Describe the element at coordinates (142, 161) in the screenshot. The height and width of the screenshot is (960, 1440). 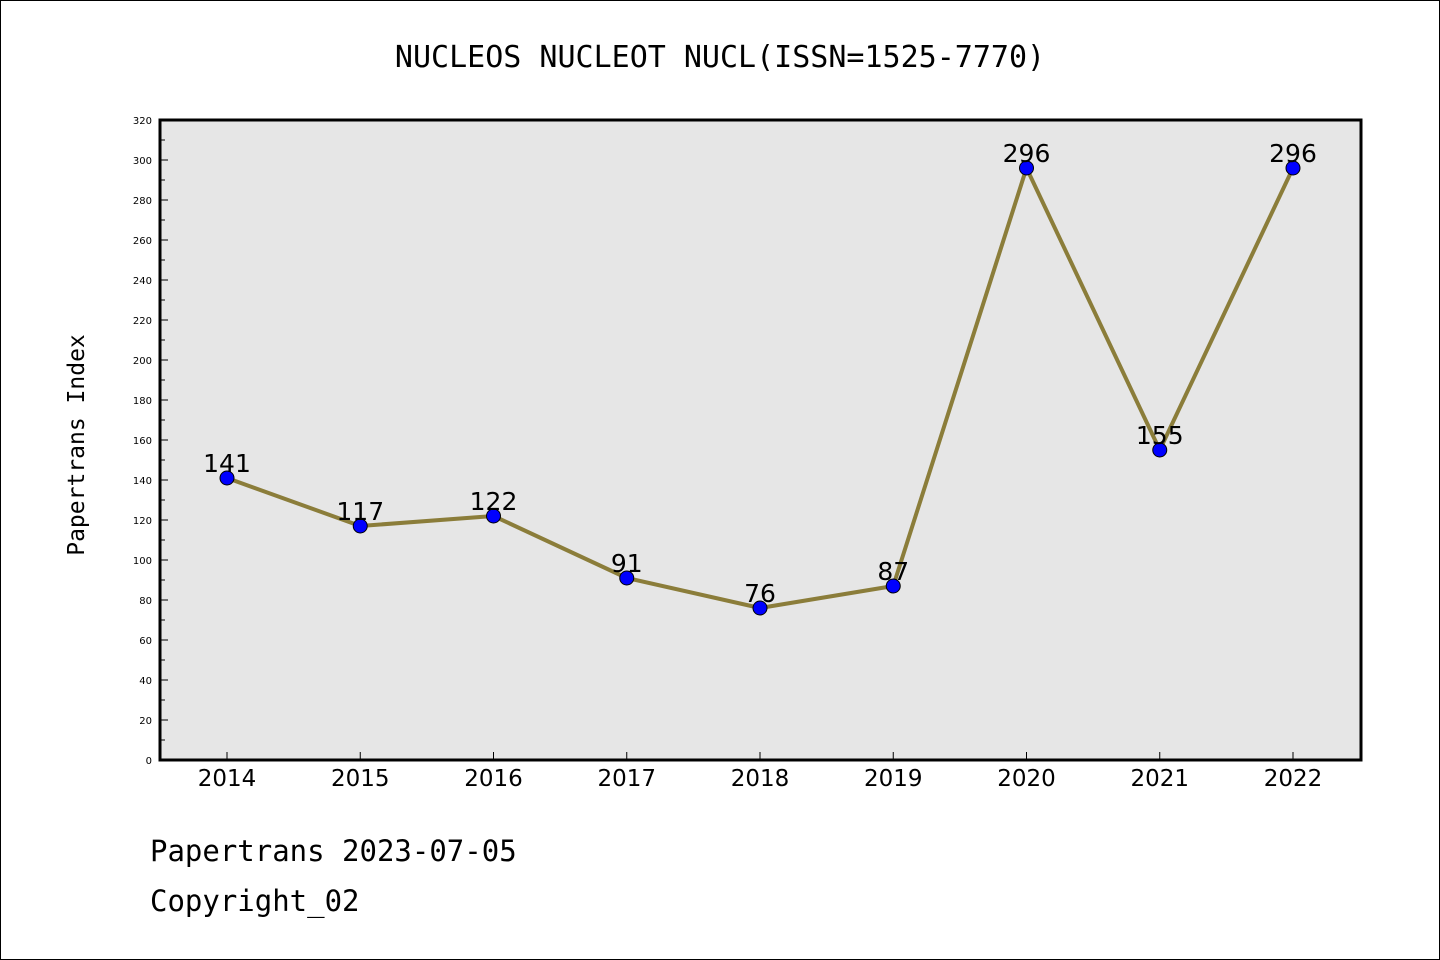
I see `y-tick-label: 300` at that location.